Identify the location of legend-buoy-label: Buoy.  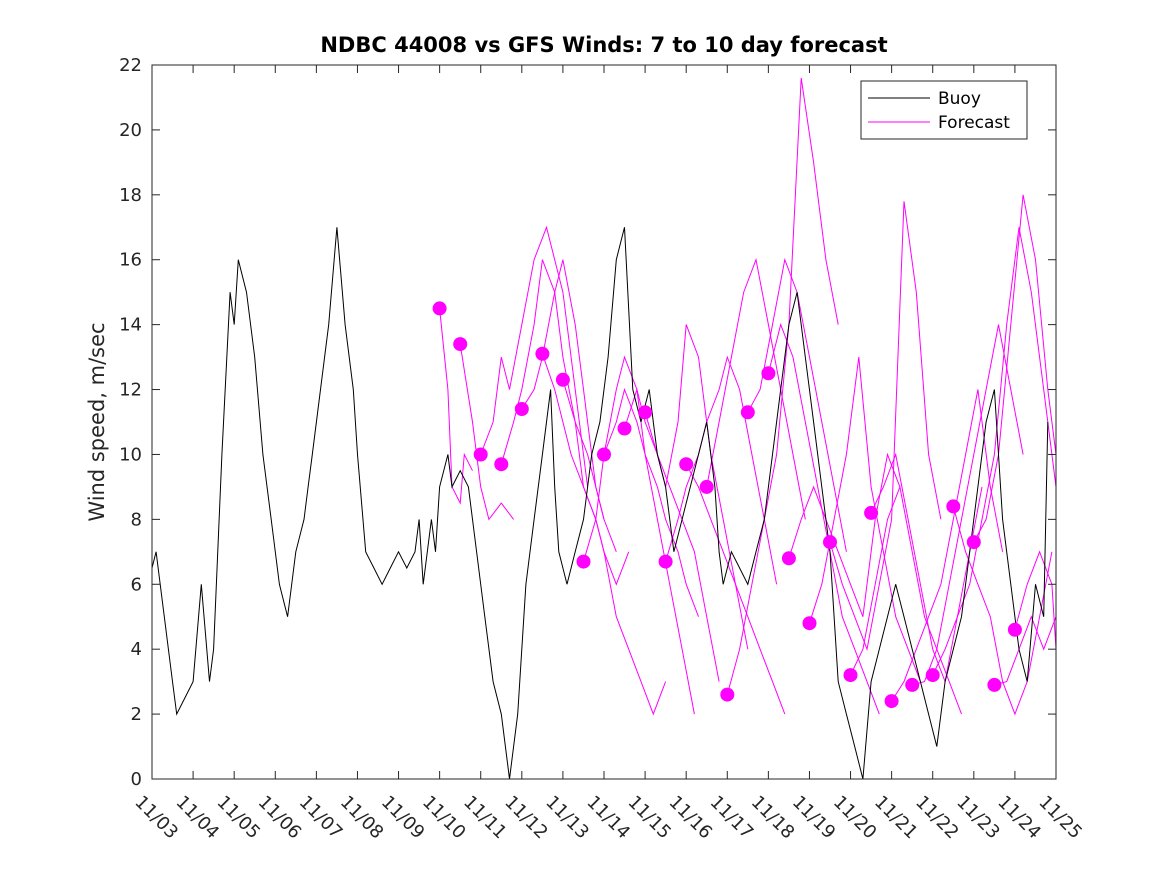
(959, 99).